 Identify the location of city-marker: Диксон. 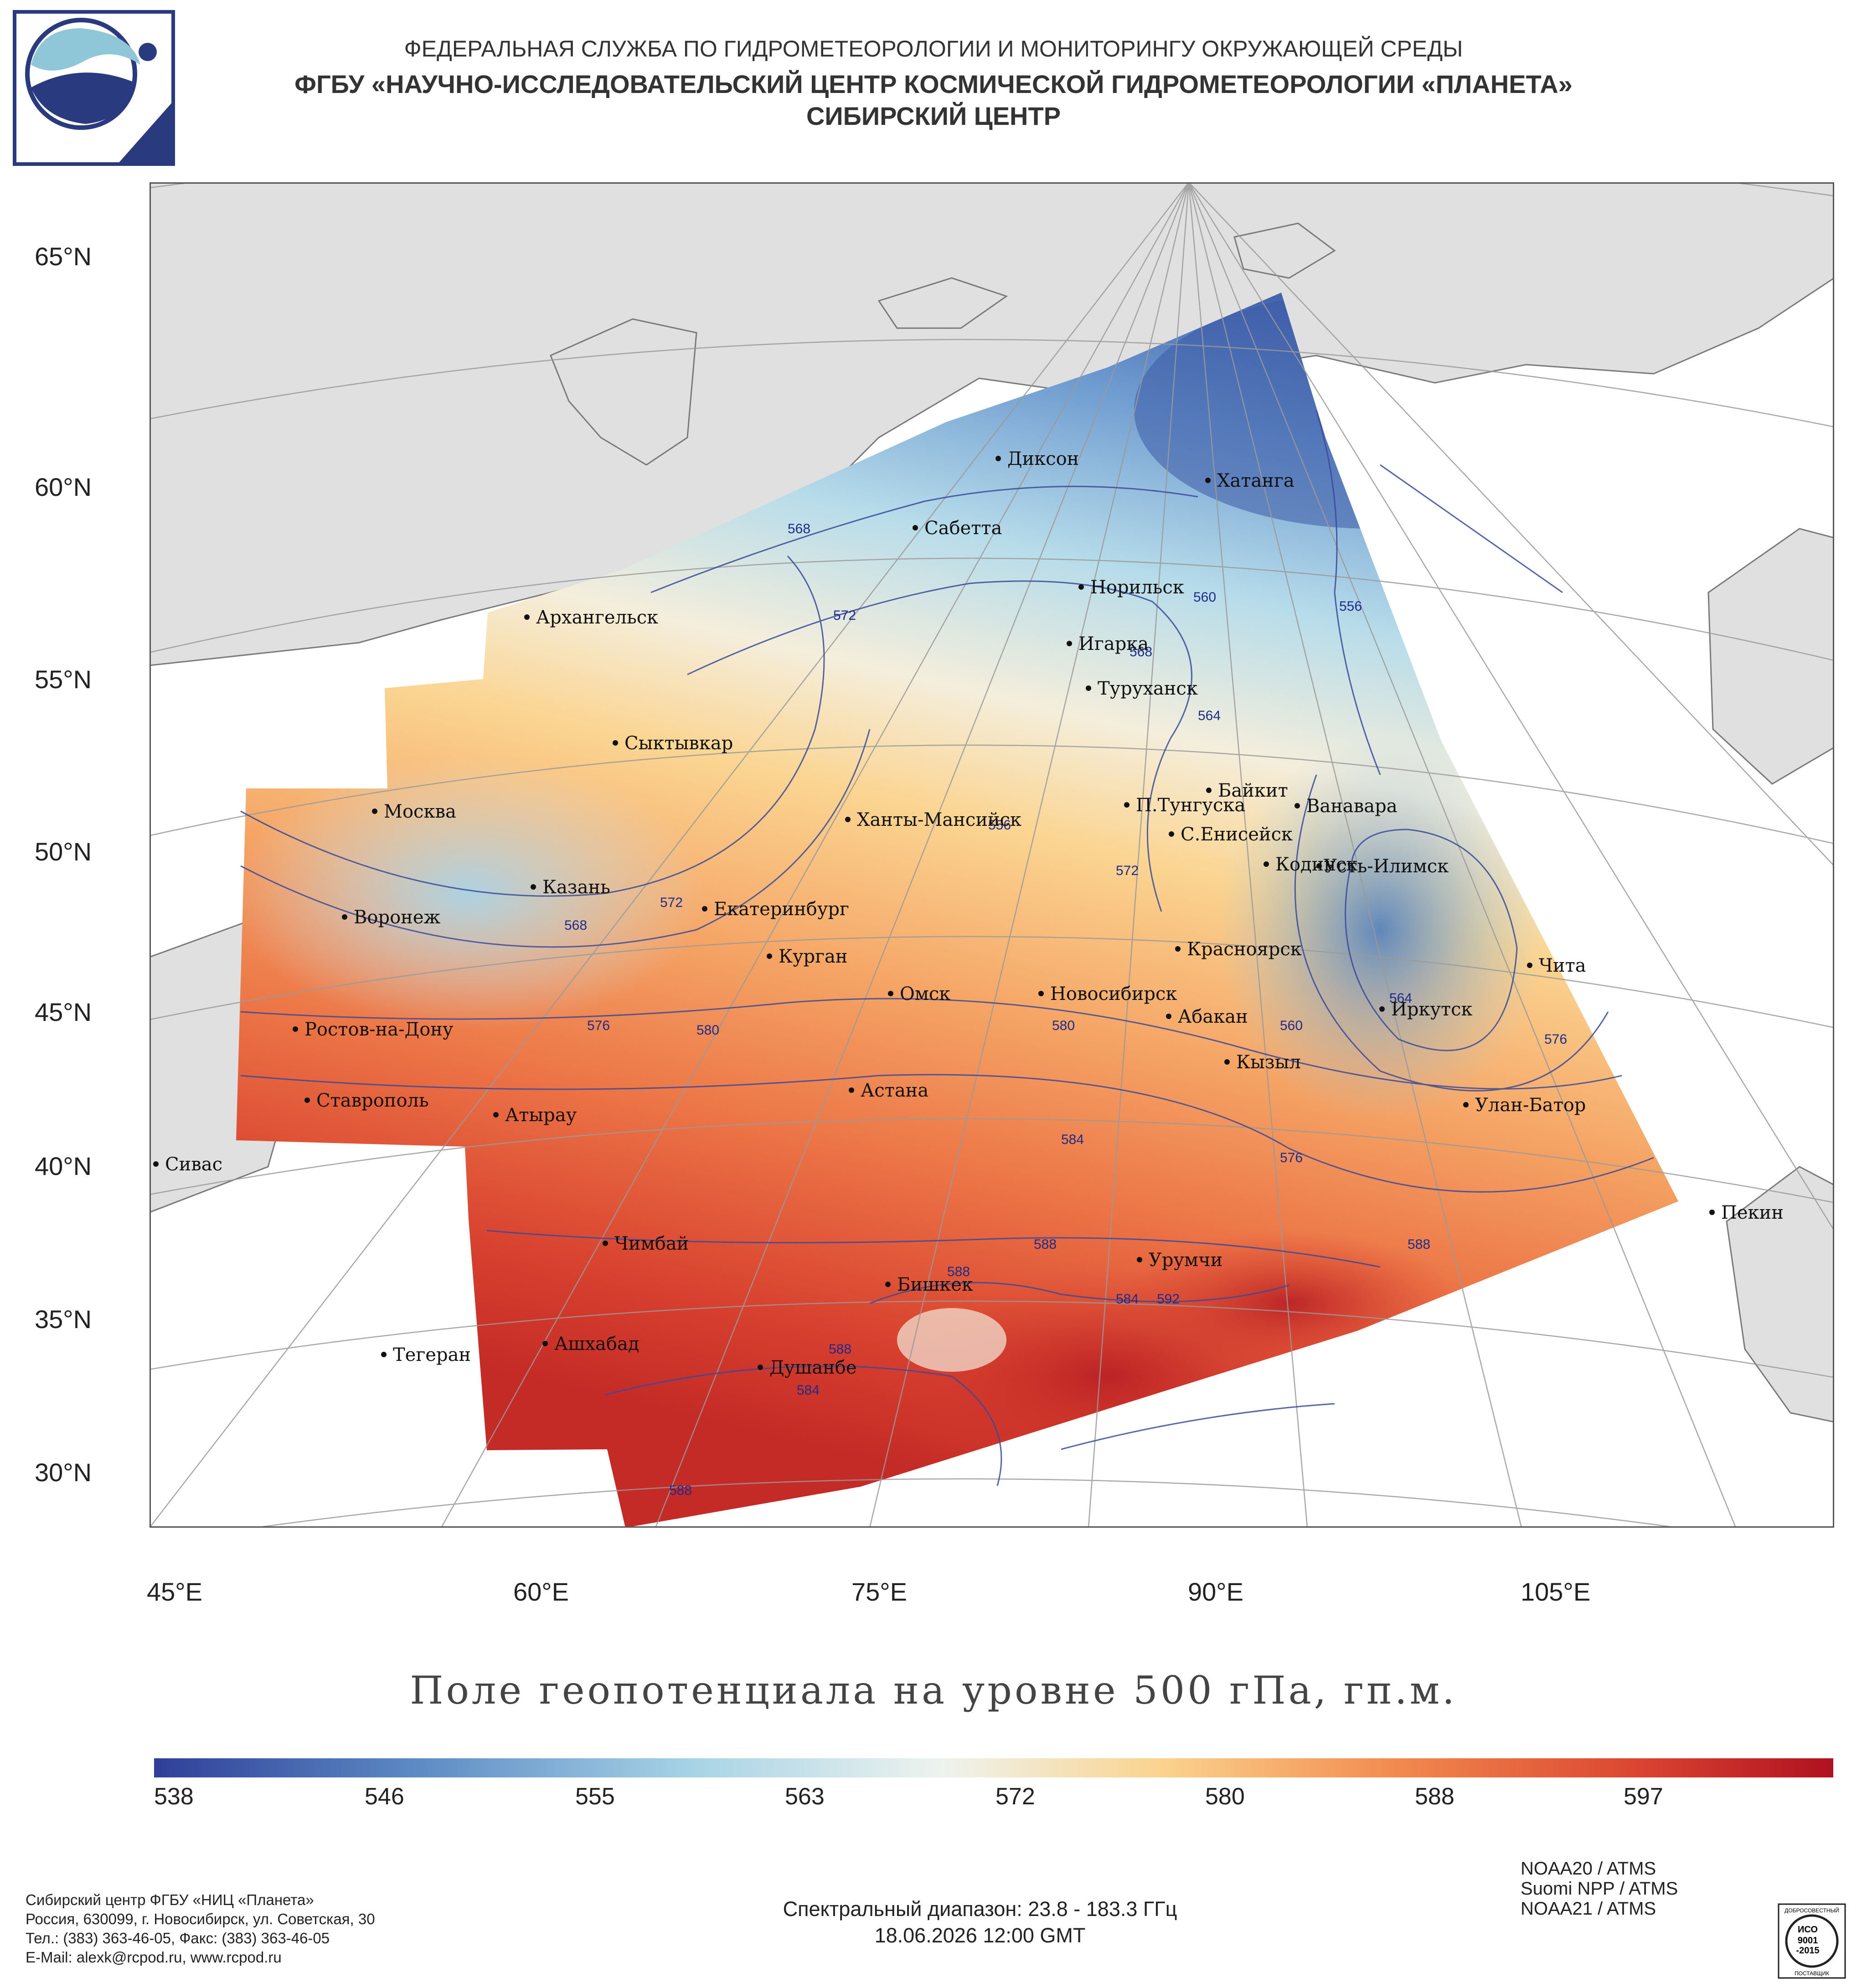
(1037, 459).